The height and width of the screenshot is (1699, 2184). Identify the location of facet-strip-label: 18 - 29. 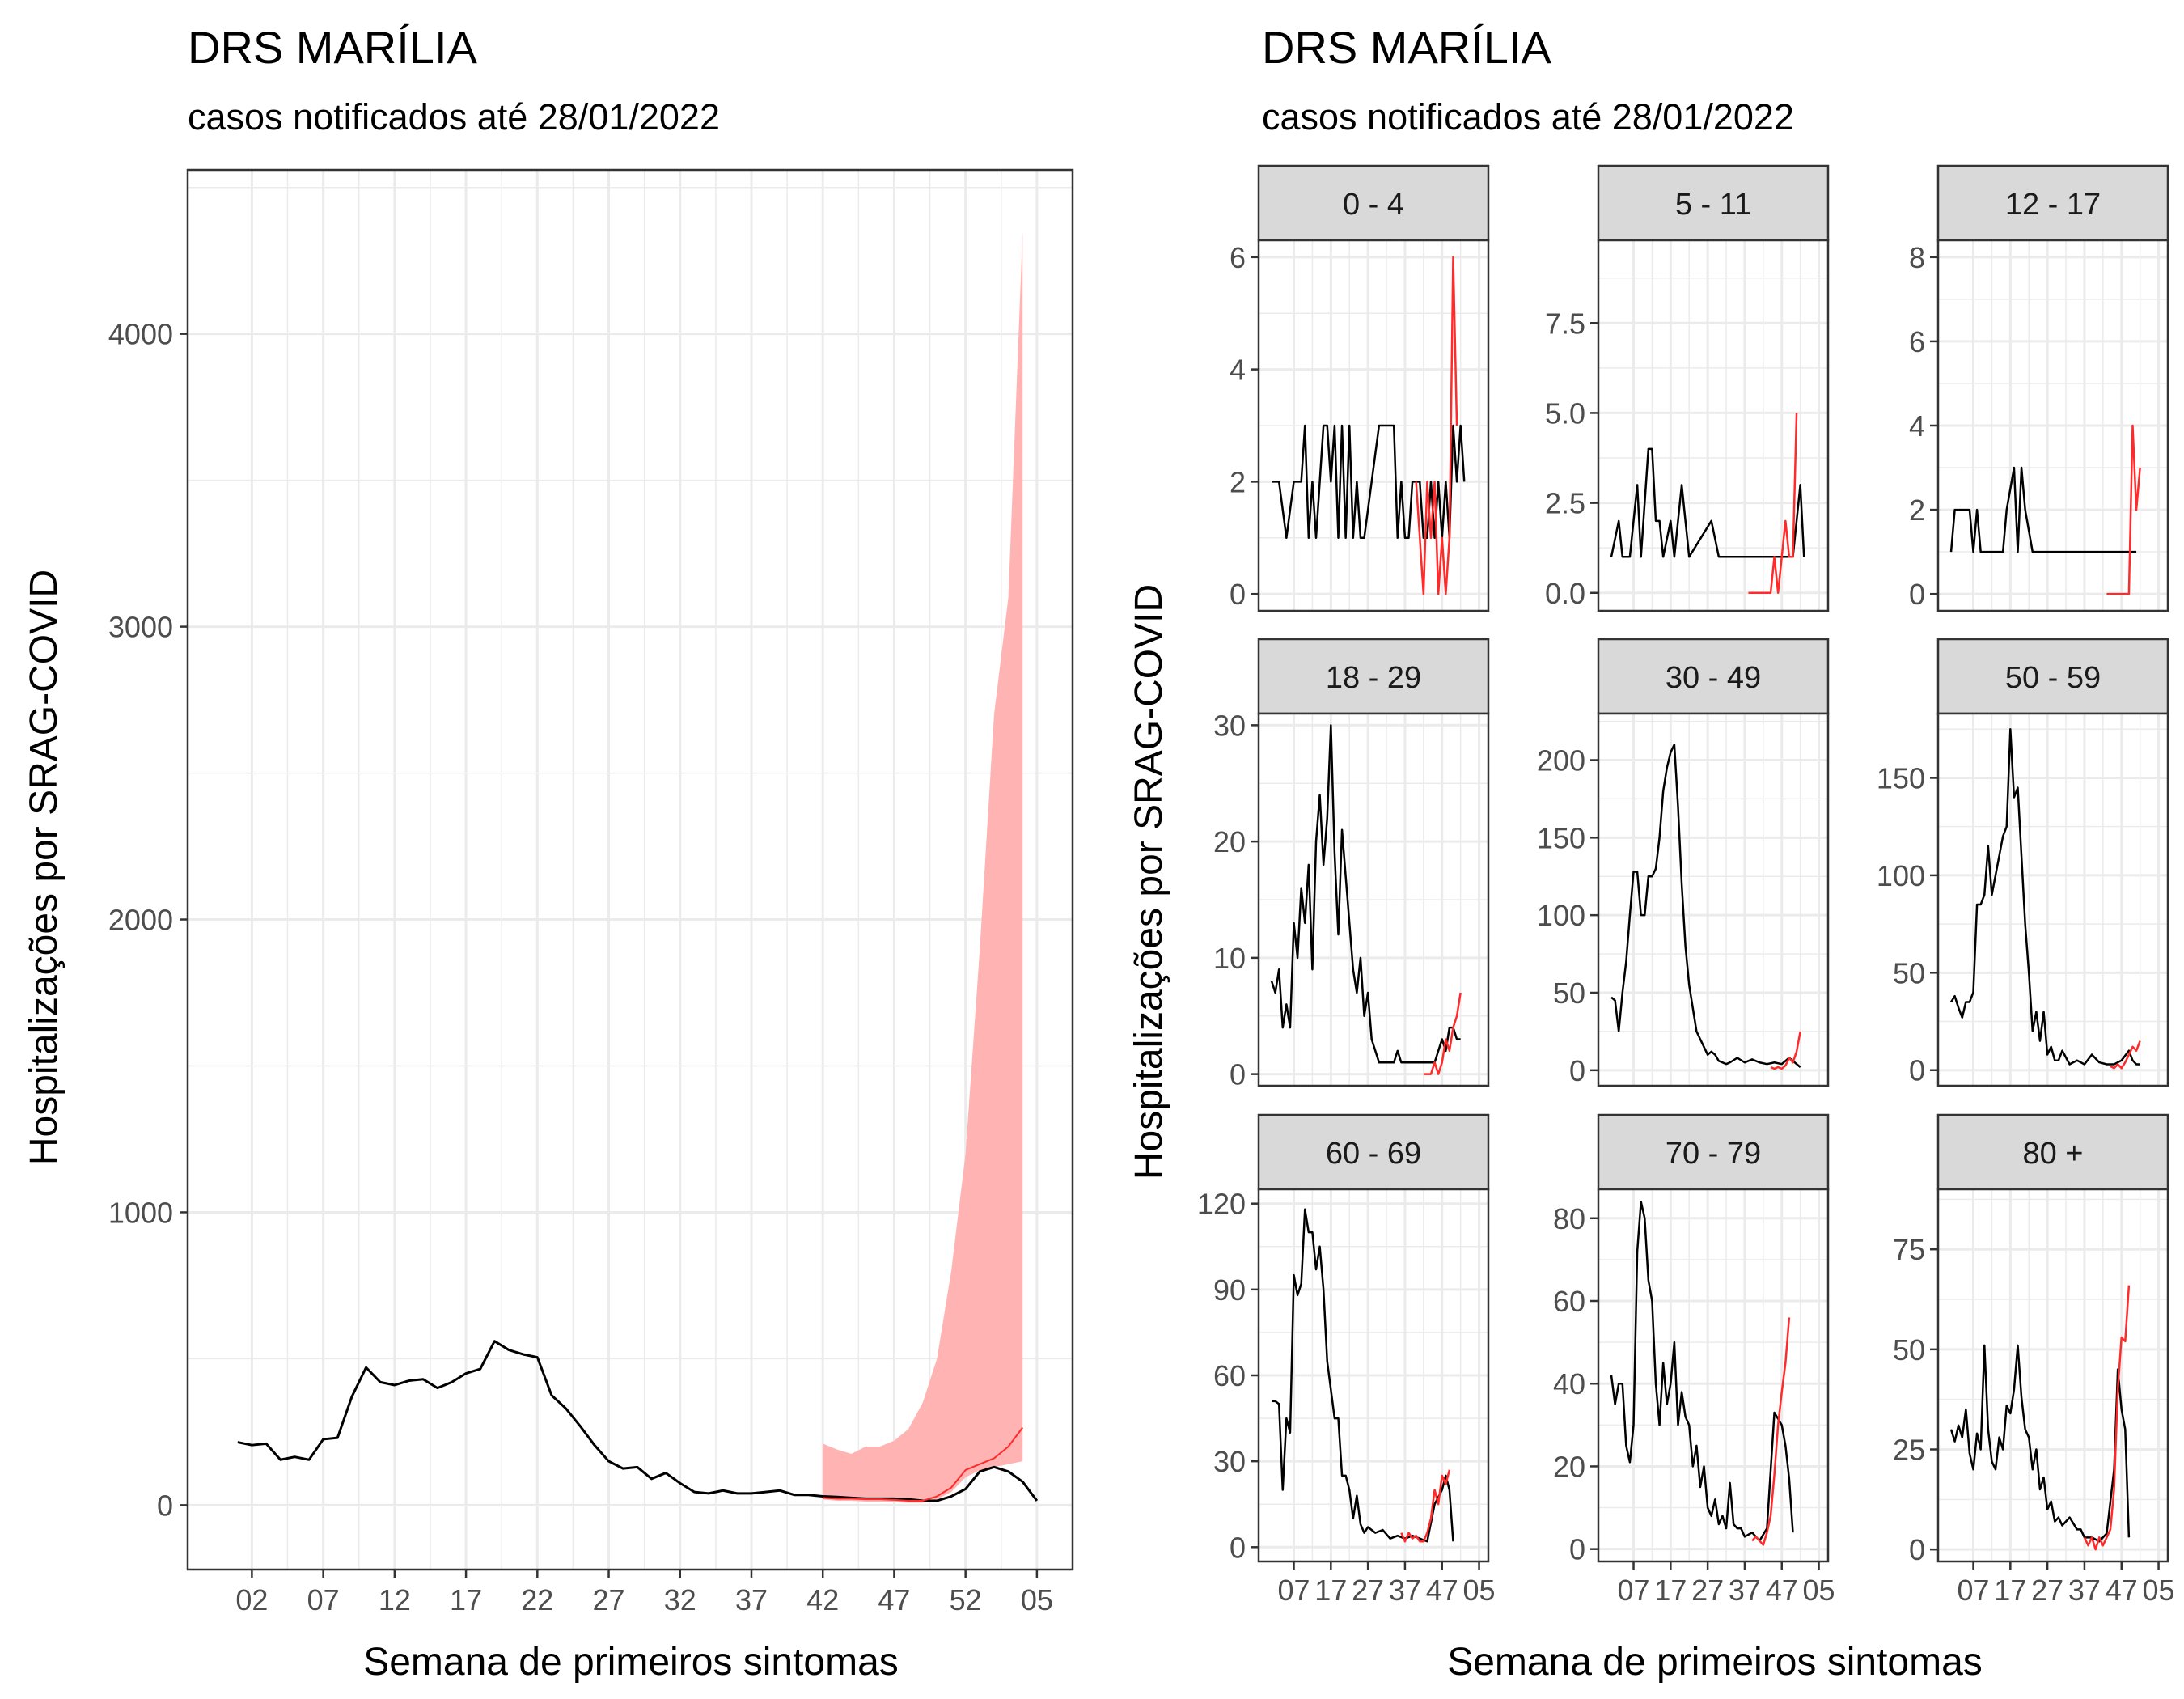
(1373, 678).